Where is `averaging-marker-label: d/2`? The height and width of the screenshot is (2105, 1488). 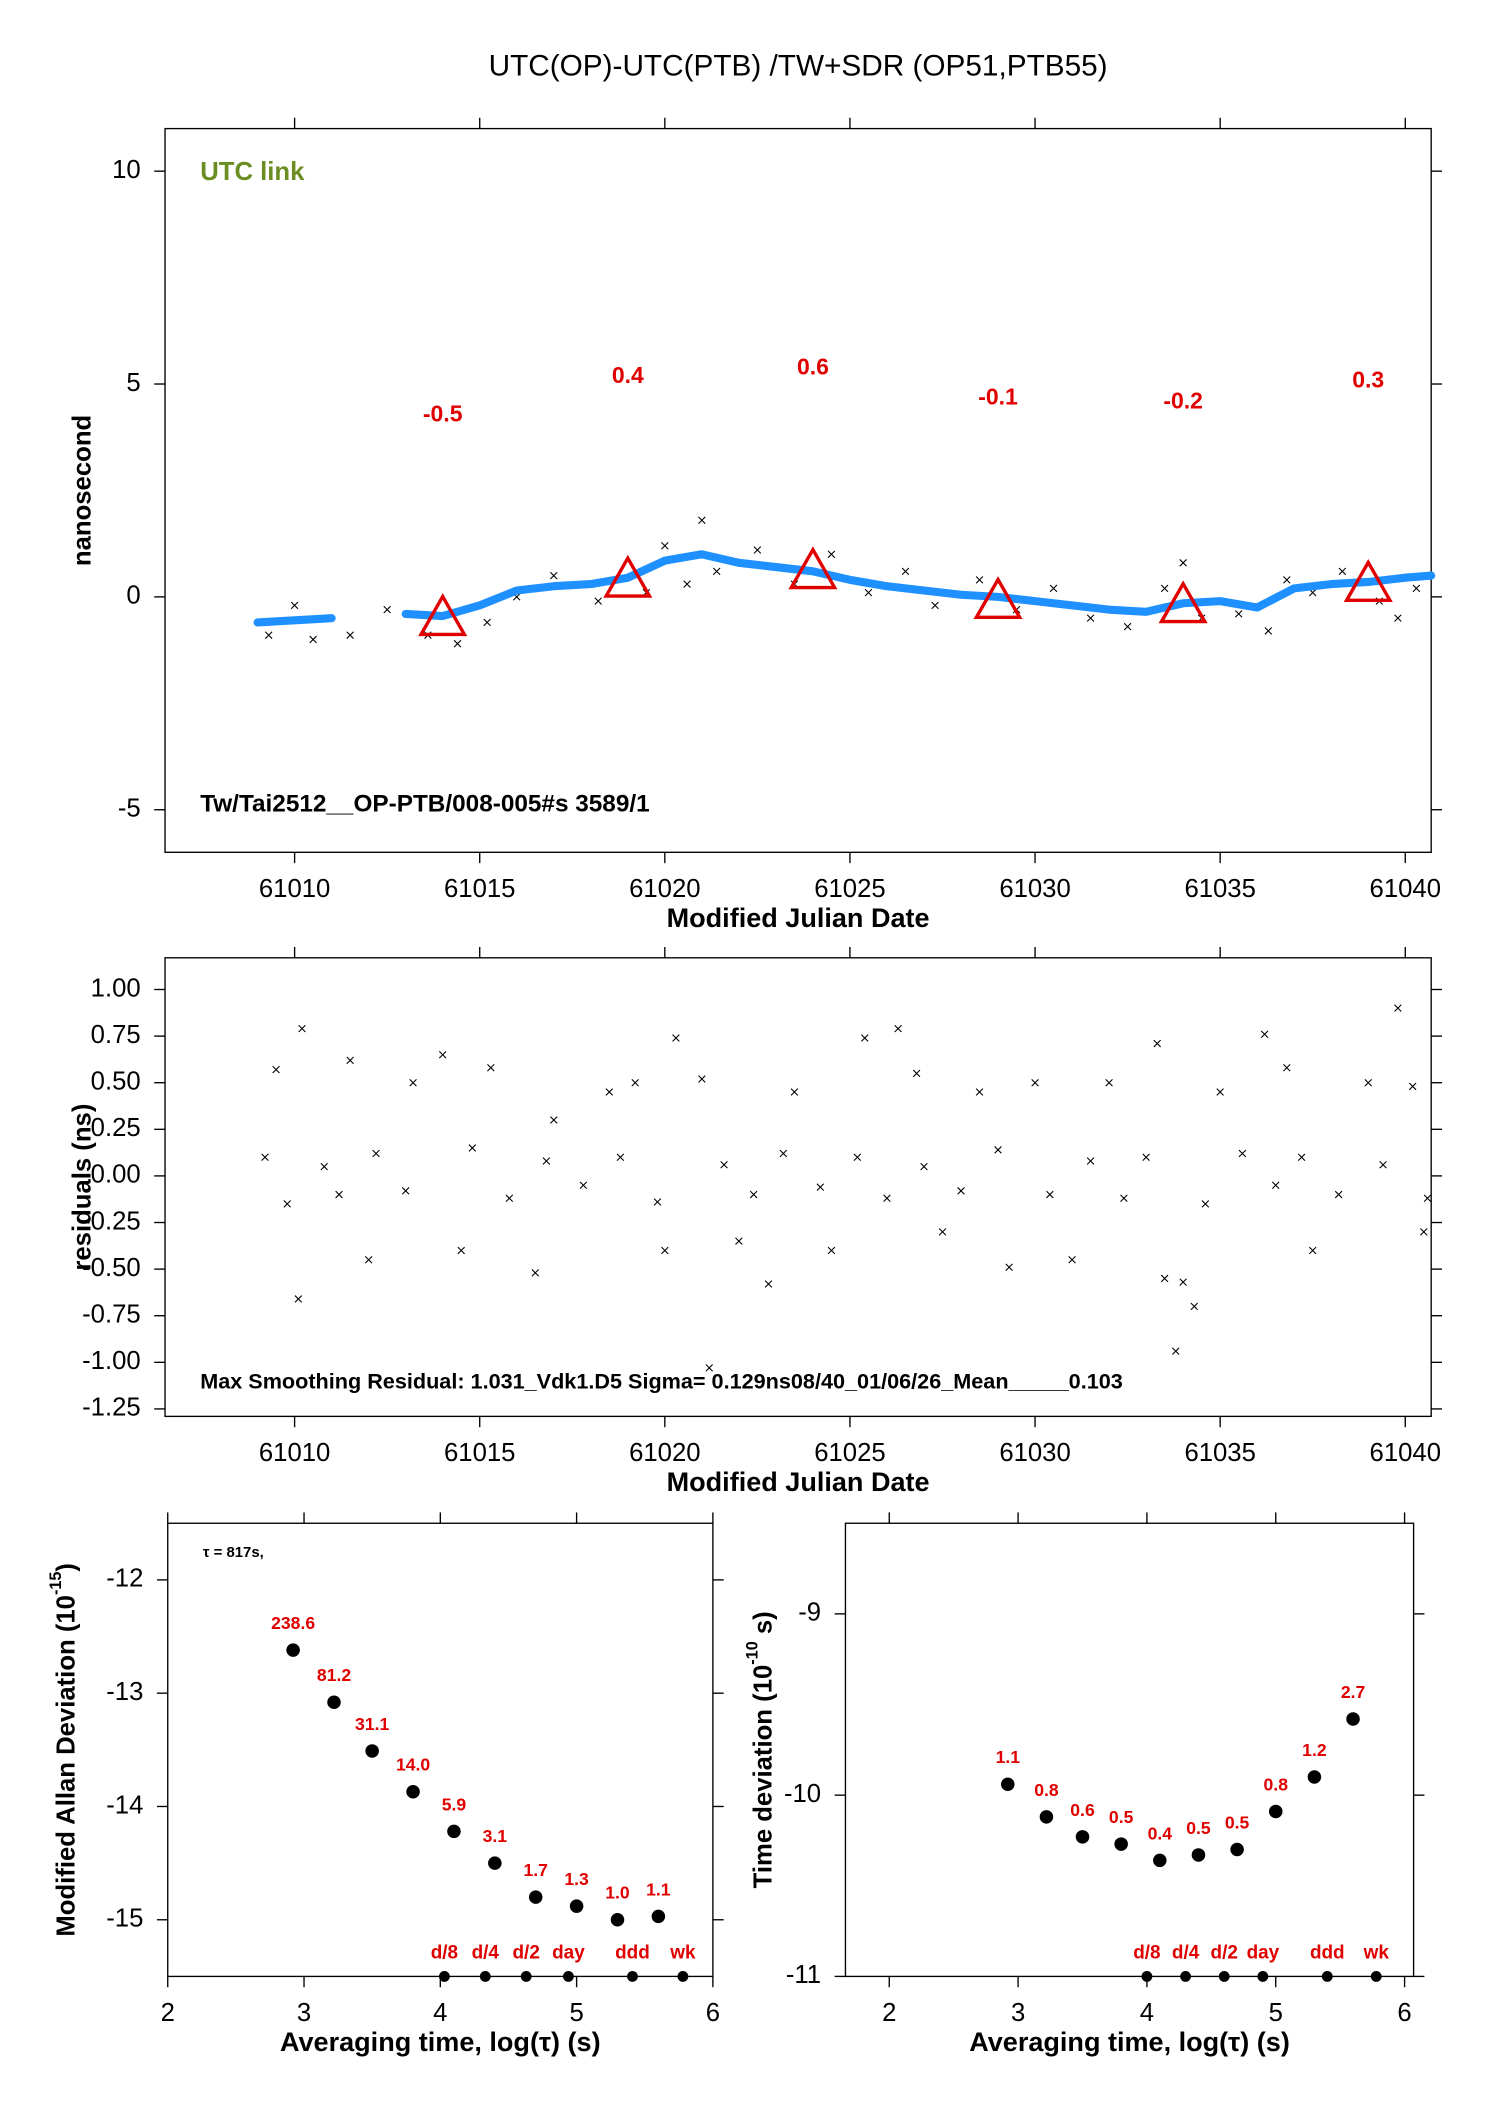
averaging-marker-label: d/2 is located at coordinates (526, 1952).